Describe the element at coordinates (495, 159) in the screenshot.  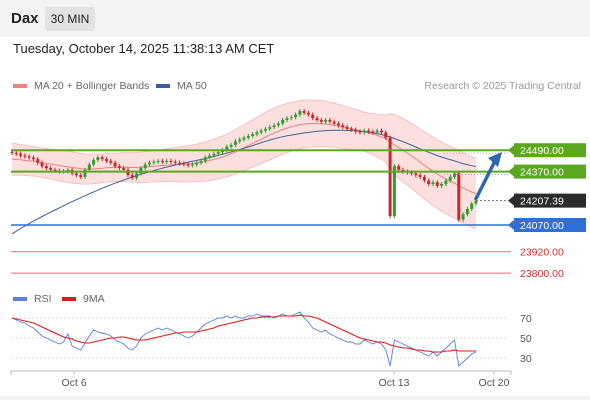
I see `forecast-arrow-head` at that location.